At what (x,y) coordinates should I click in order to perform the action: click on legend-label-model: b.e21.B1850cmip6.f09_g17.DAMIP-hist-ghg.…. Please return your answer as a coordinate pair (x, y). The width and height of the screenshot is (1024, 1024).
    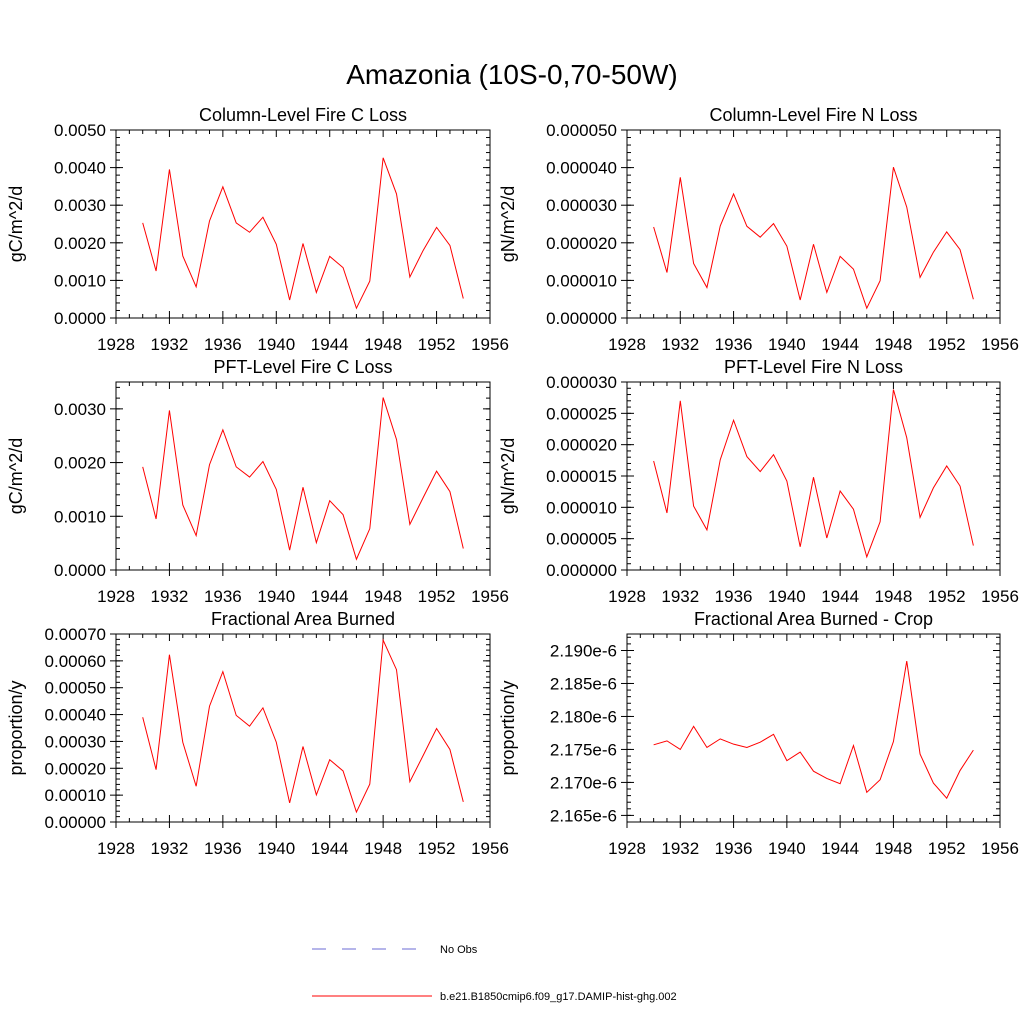
    Looking at the image, I should click on (558, 997).